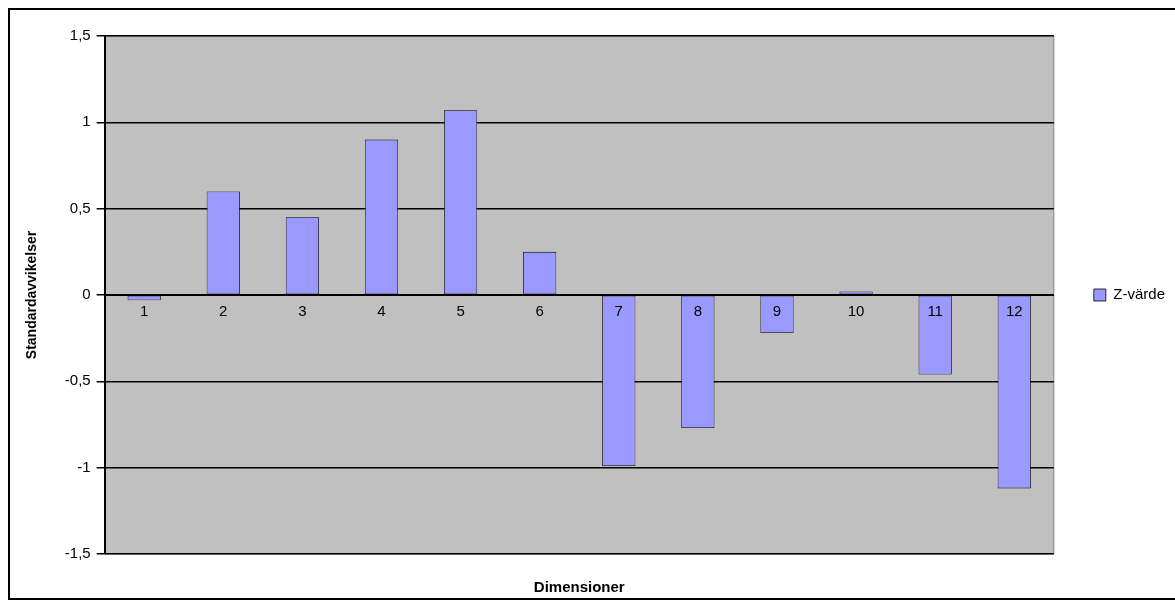  What do you see at coordinates (302, 310) in the screenshot?
I see `x-tick-label: 3` at bounding box center [302, 310].